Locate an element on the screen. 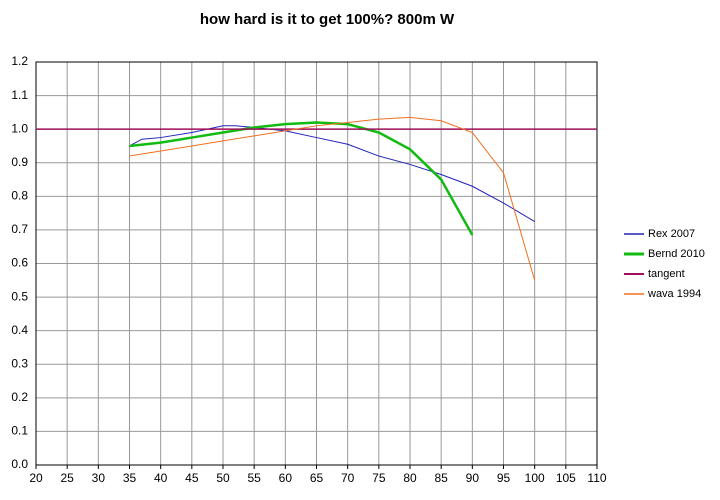 The width and height of the screenshot is (720, 500). y-tick-label: 0.0 is located at coordinates (19, 464).